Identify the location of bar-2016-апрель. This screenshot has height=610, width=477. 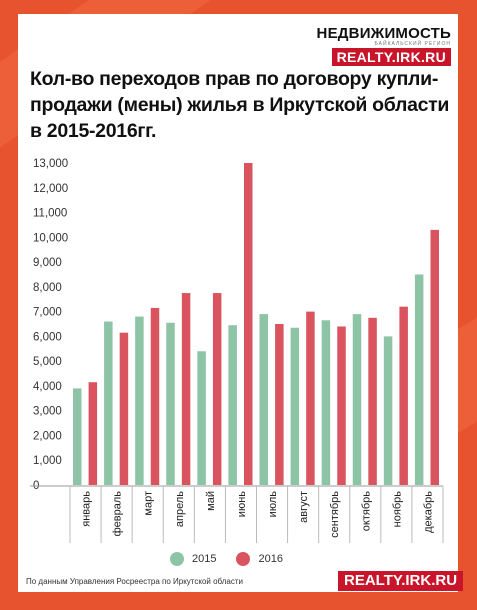
(186, 389).